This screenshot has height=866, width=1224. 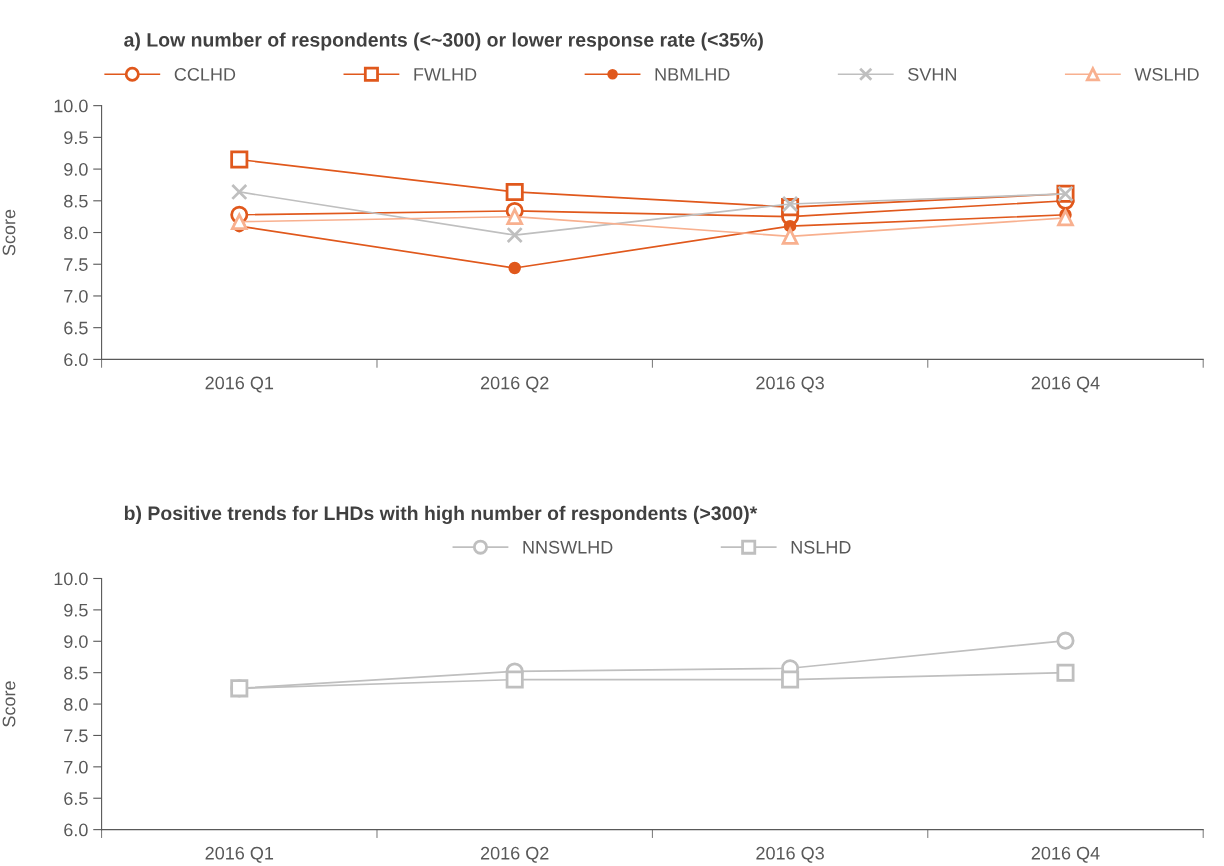 I want to click on legend-label: FWLHD, so click(x=445, y=74).